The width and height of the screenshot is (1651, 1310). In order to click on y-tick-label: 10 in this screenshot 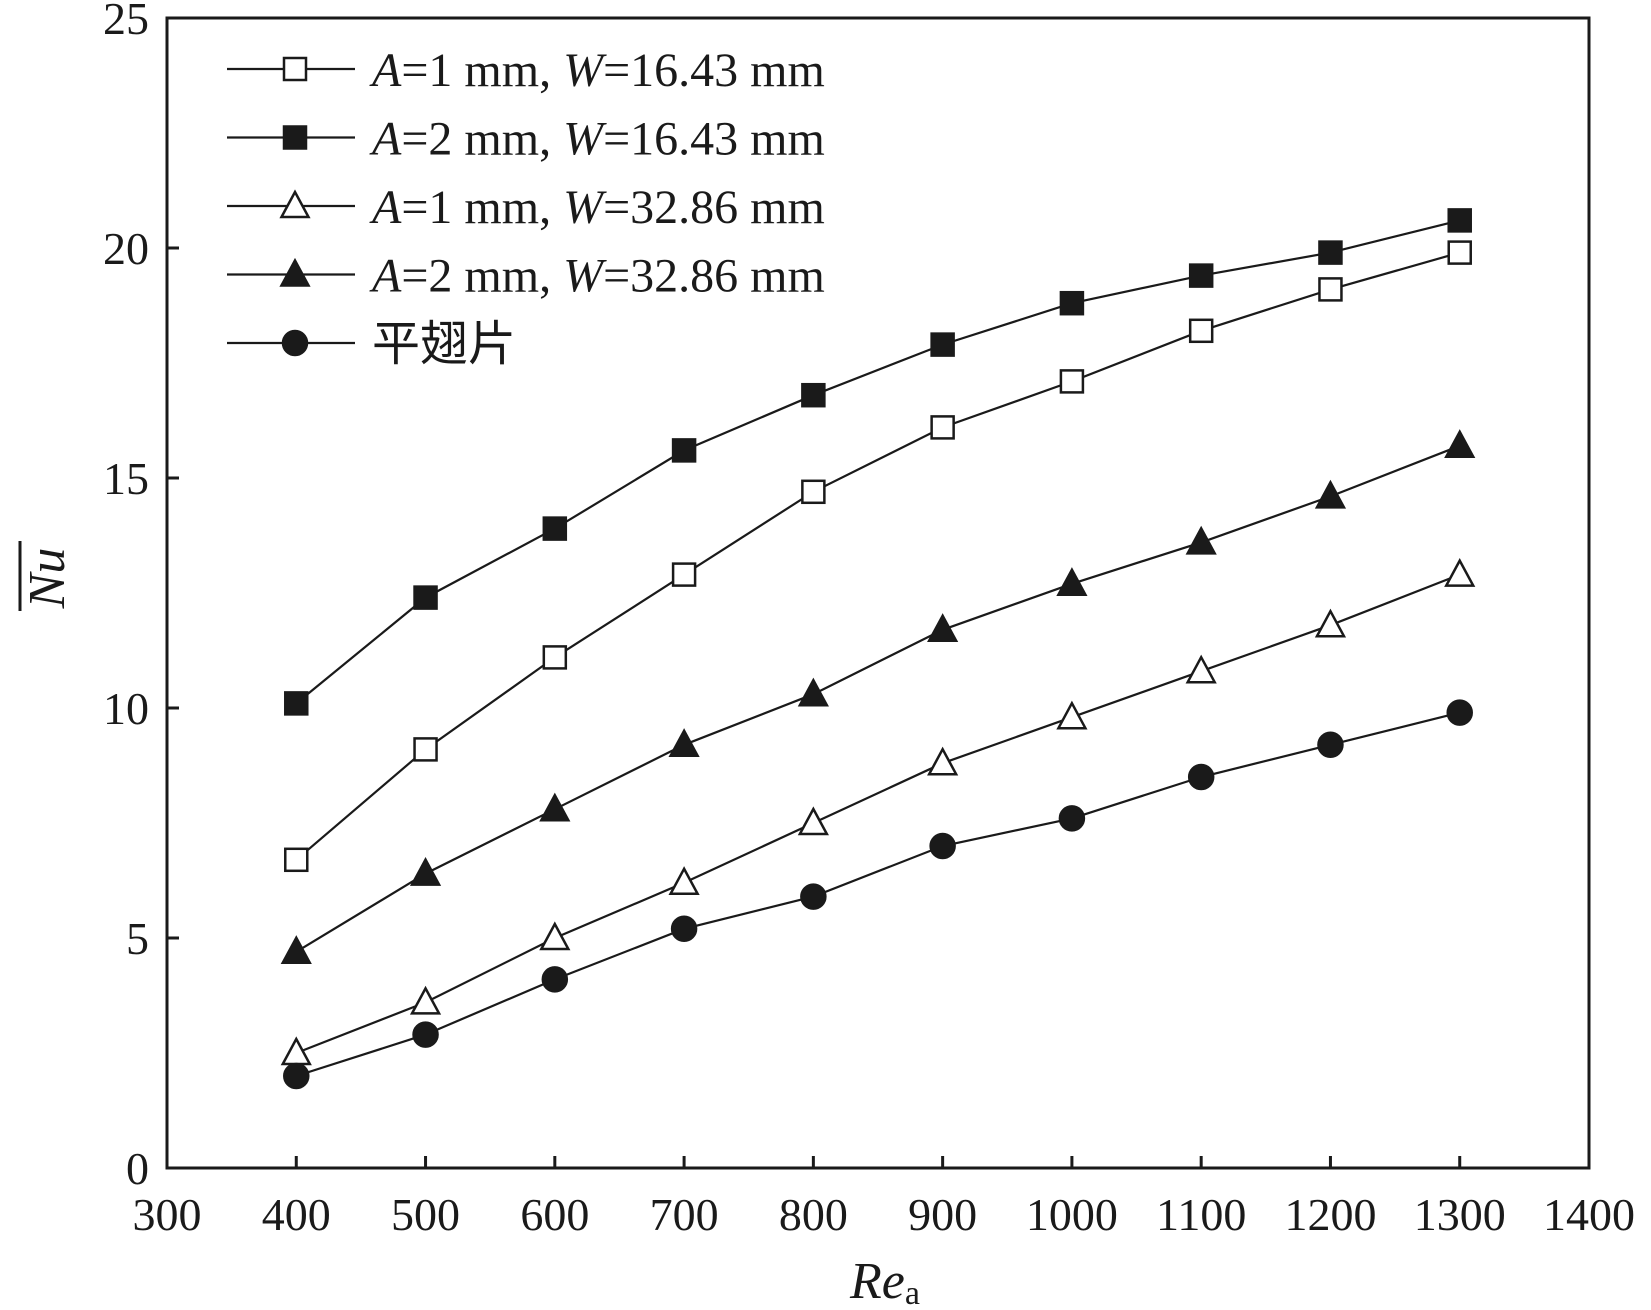, I will do `click(126, 708)`.